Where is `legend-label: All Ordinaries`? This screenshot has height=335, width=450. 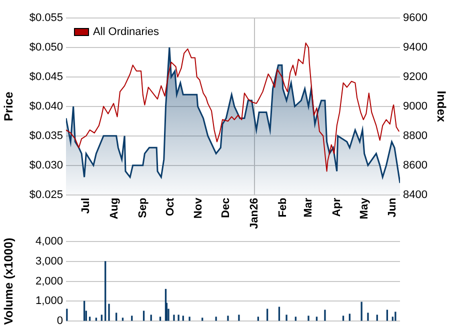 legend-label: All Ordinaries is located at coordinates (126, 32).